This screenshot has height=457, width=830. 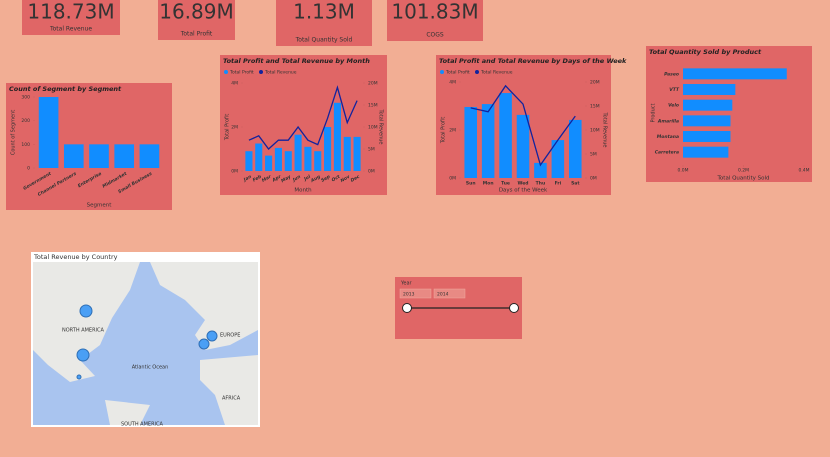 I want to click on chart-frame, so click(x=303, y=125).